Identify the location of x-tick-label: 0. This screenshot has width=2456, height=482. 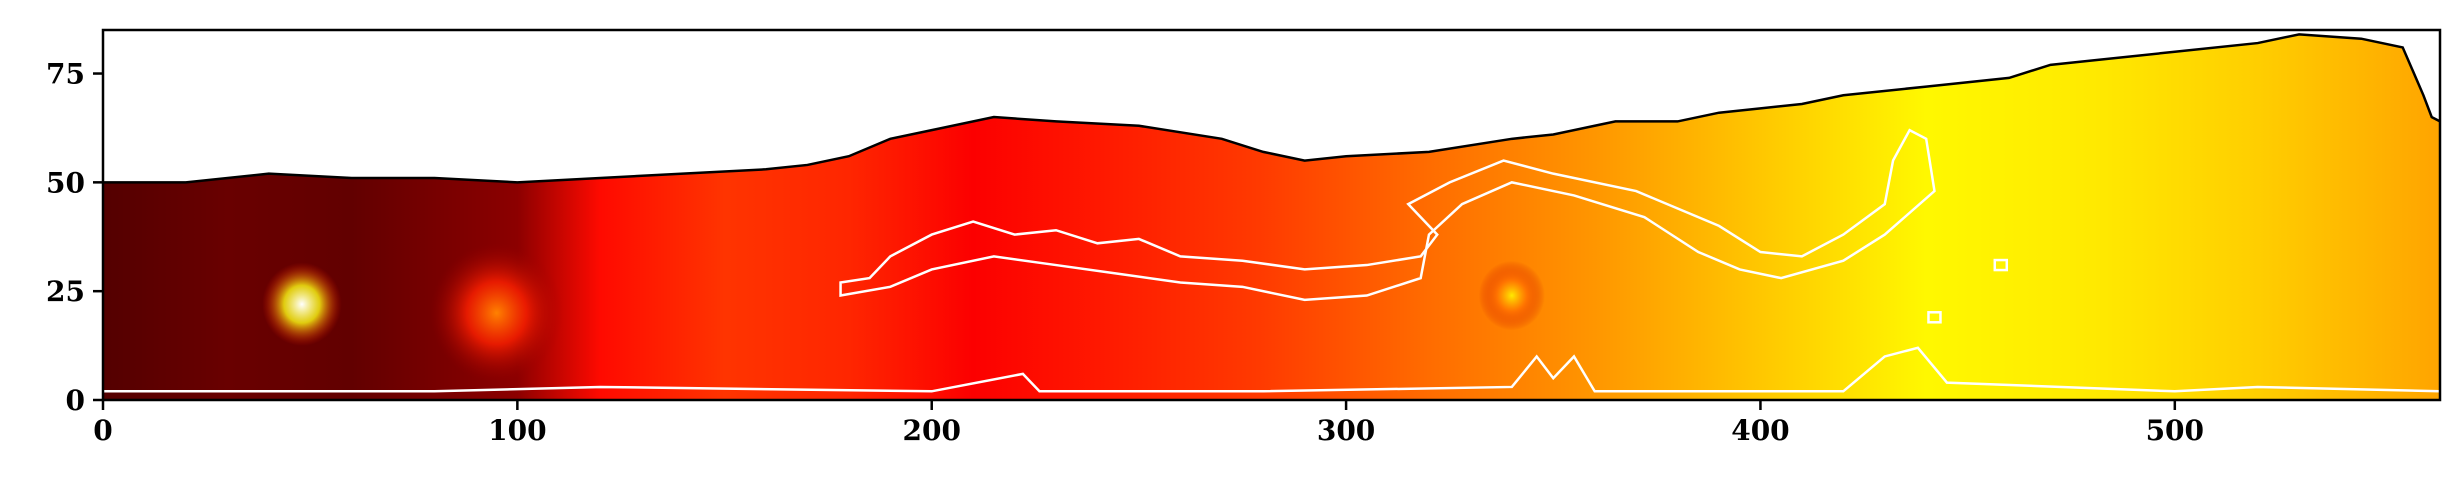
(102, 430).